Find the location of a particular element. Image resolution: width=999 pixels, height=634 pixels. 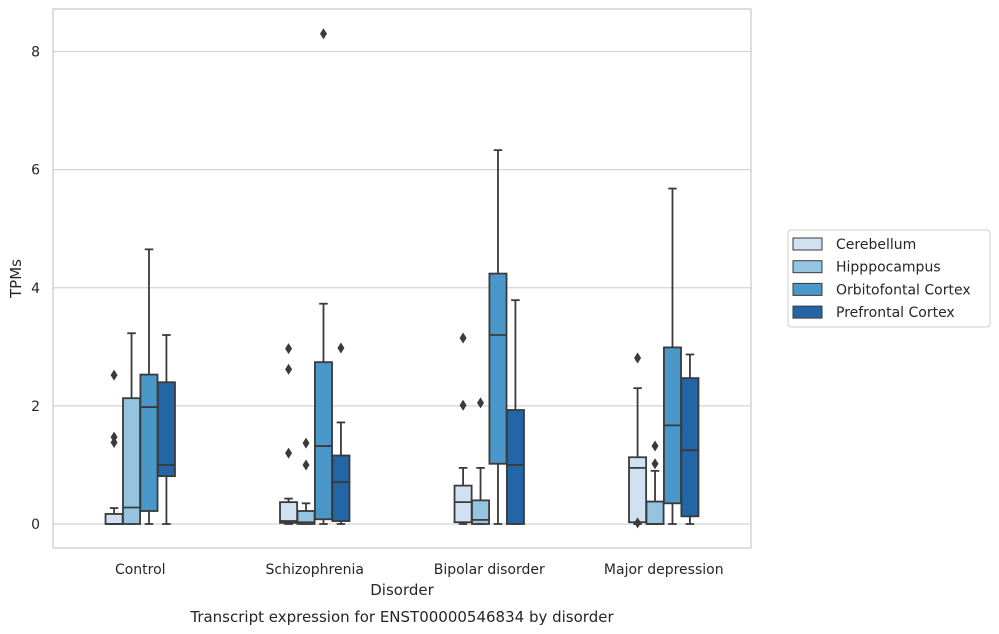

y-tick-label: 6 is located at coordinates (35, 171).